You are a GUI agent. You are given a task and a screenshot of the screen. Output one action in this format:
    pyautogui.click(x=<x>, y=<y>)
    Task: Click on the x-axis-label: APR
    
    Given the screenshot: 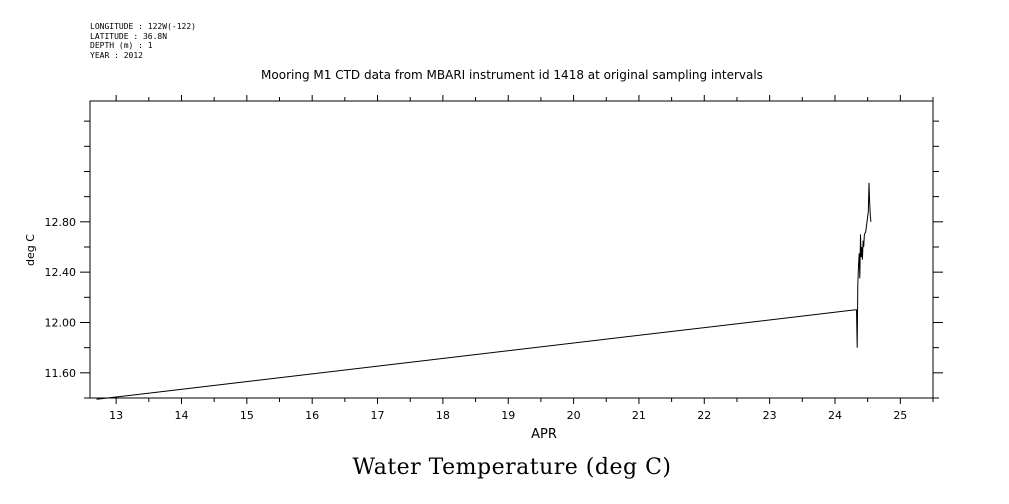 What is the action you would take?
    pyautogui.click(x=544, y=434)
    